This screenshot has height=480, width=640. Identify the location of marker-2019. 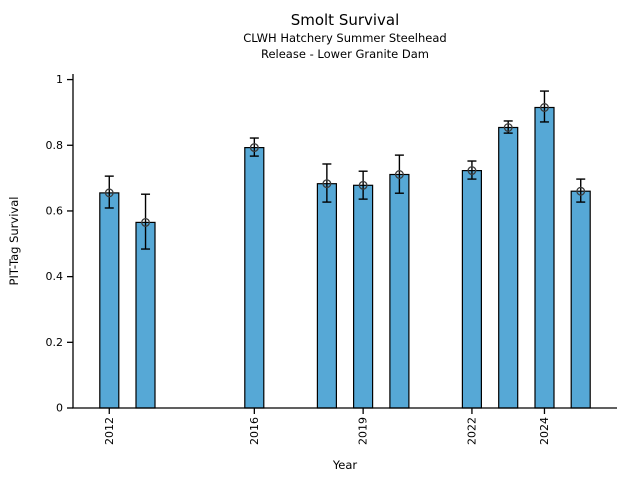
(363, 185).